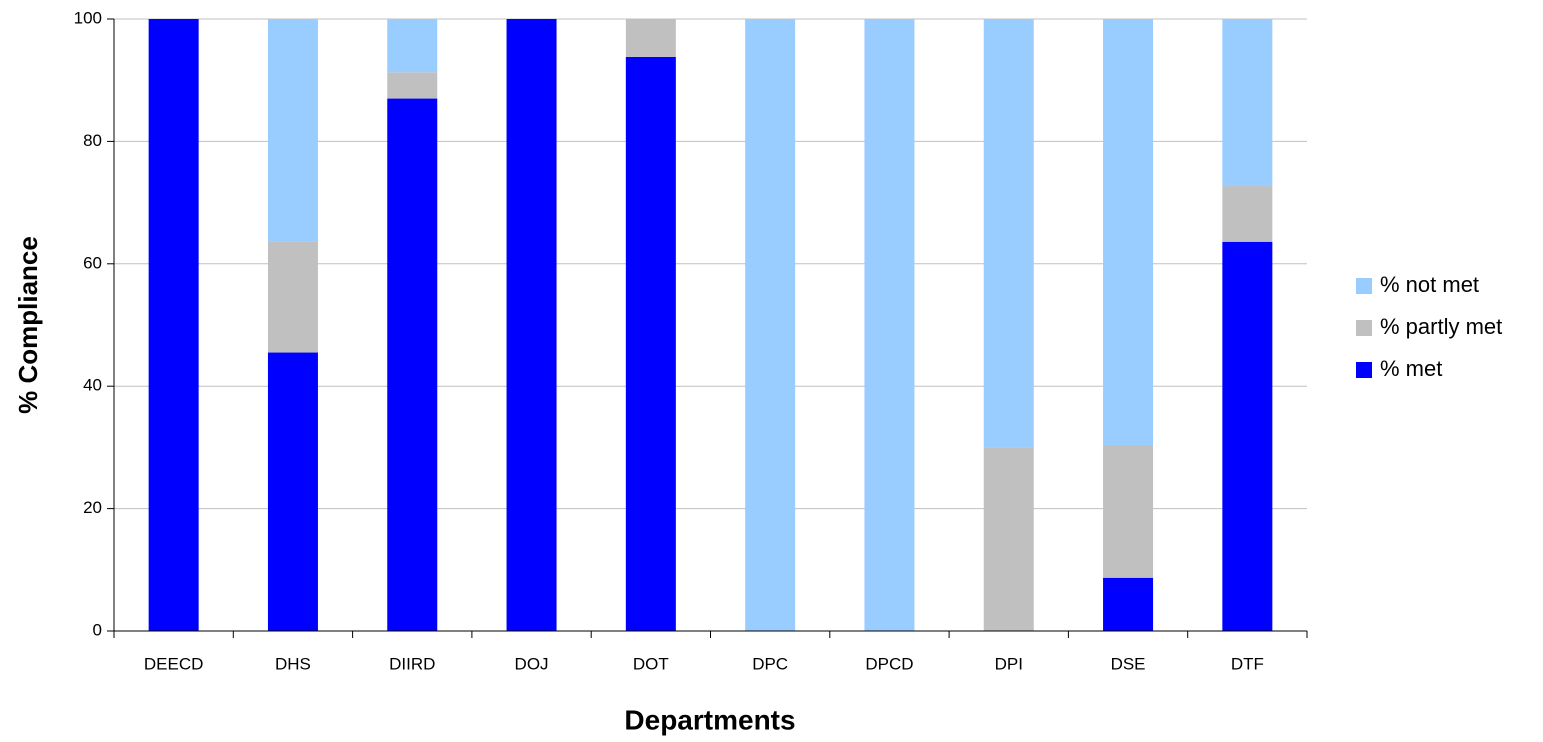 This screenshot has width=1543, height=742. What do you see at coordinates (1009, 663) in the screenshot?
I see `x-tick-label: DPI` at bounding box center [1009, 663].